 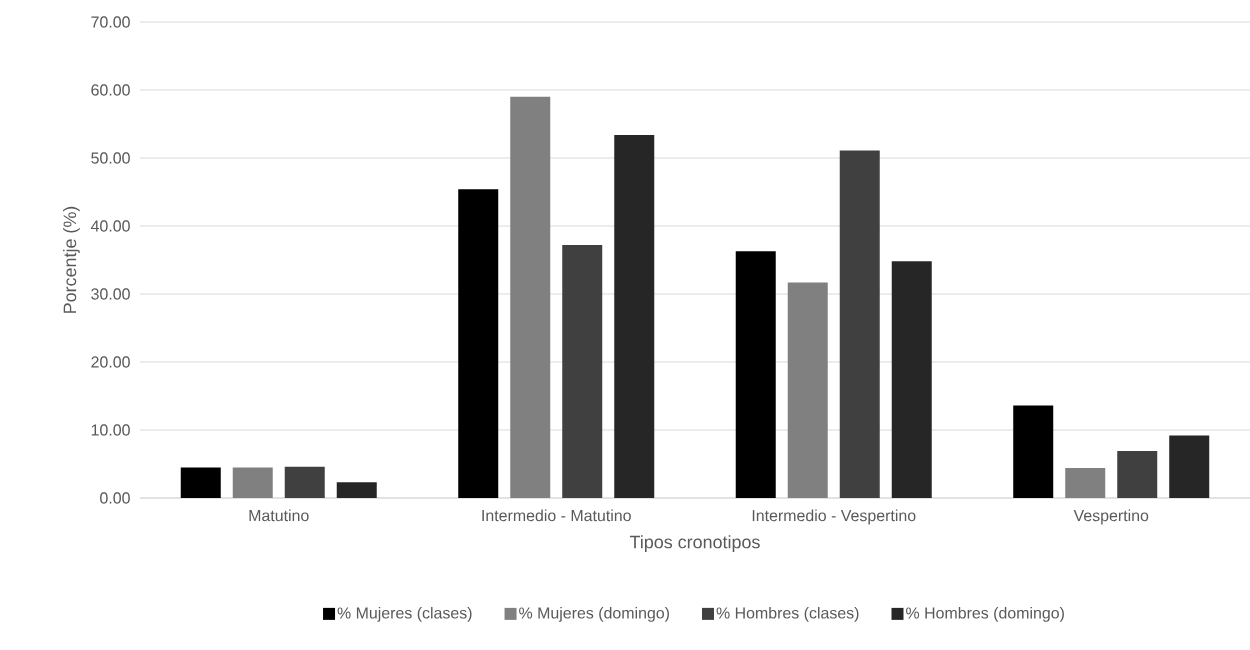 I want to click on legend-label: % Hombres (domingo), so click(x=985, y=614).